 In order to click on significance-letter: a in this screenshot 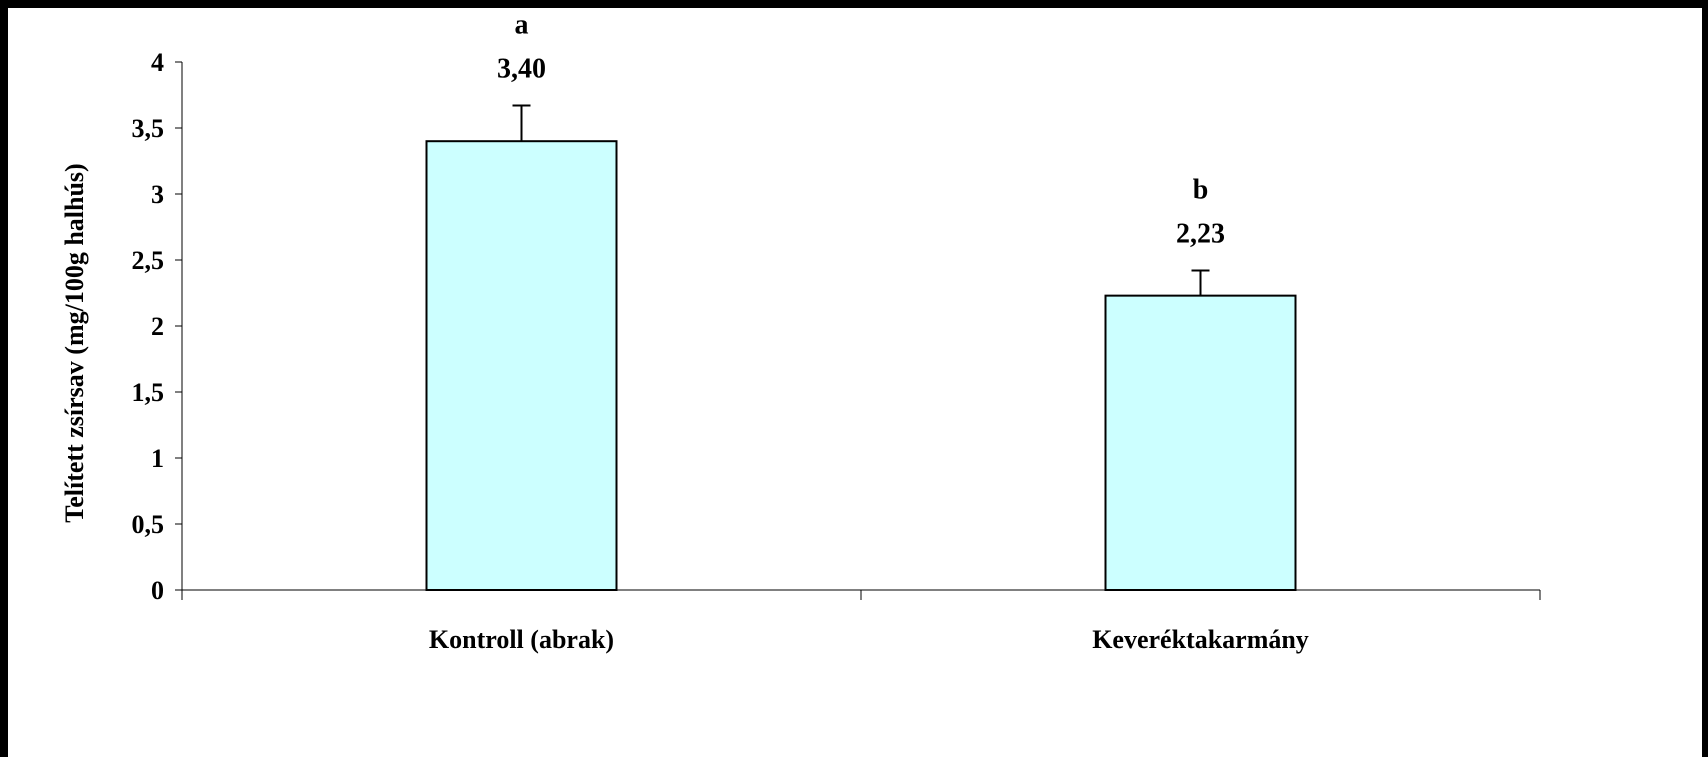, I will do `click(522, 25)`.